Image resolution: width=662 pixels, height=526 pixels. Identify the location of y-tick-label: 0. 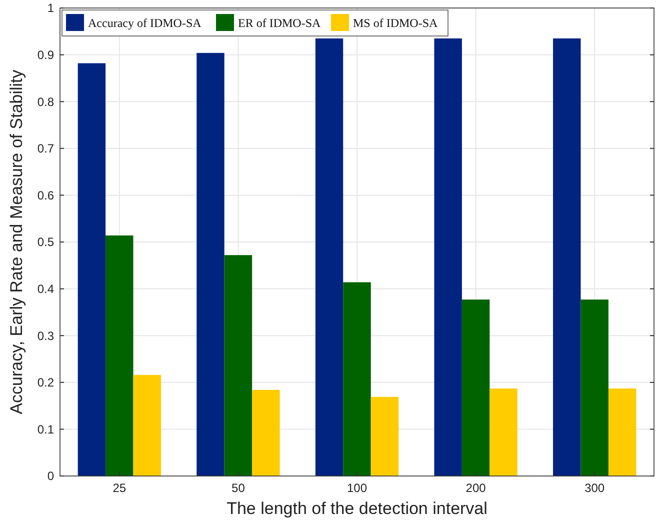
(50, 476).